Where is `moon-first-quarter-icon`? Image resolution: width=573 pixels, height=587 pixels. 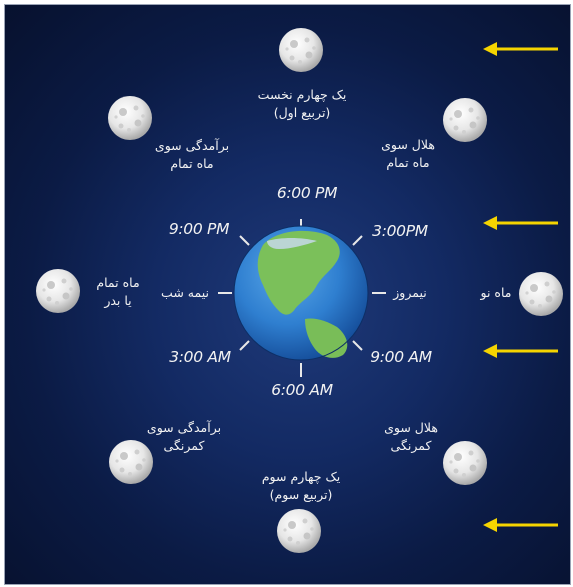
moon-first-quarter-icon is located at coordinates (301, 50).